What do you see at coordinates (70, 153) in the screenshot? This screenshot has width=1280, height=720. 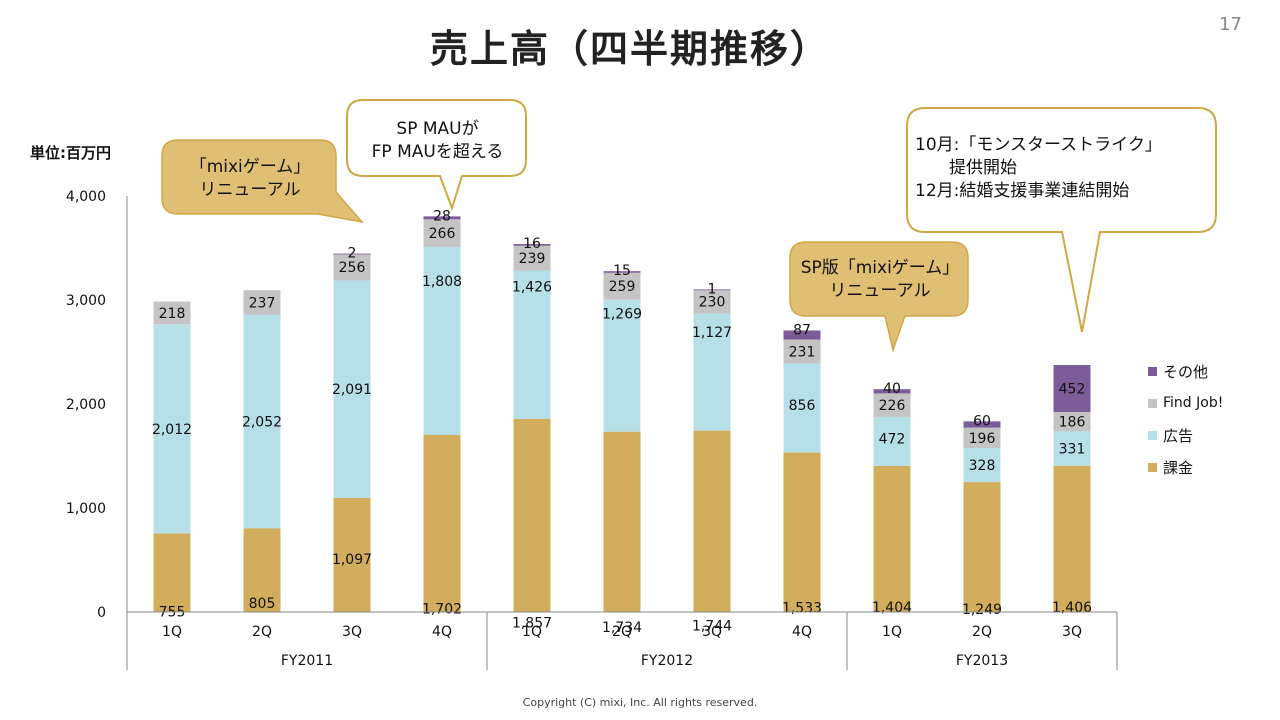 I see `unit-label: 単位:百万円` at bounding box center [70, 153].